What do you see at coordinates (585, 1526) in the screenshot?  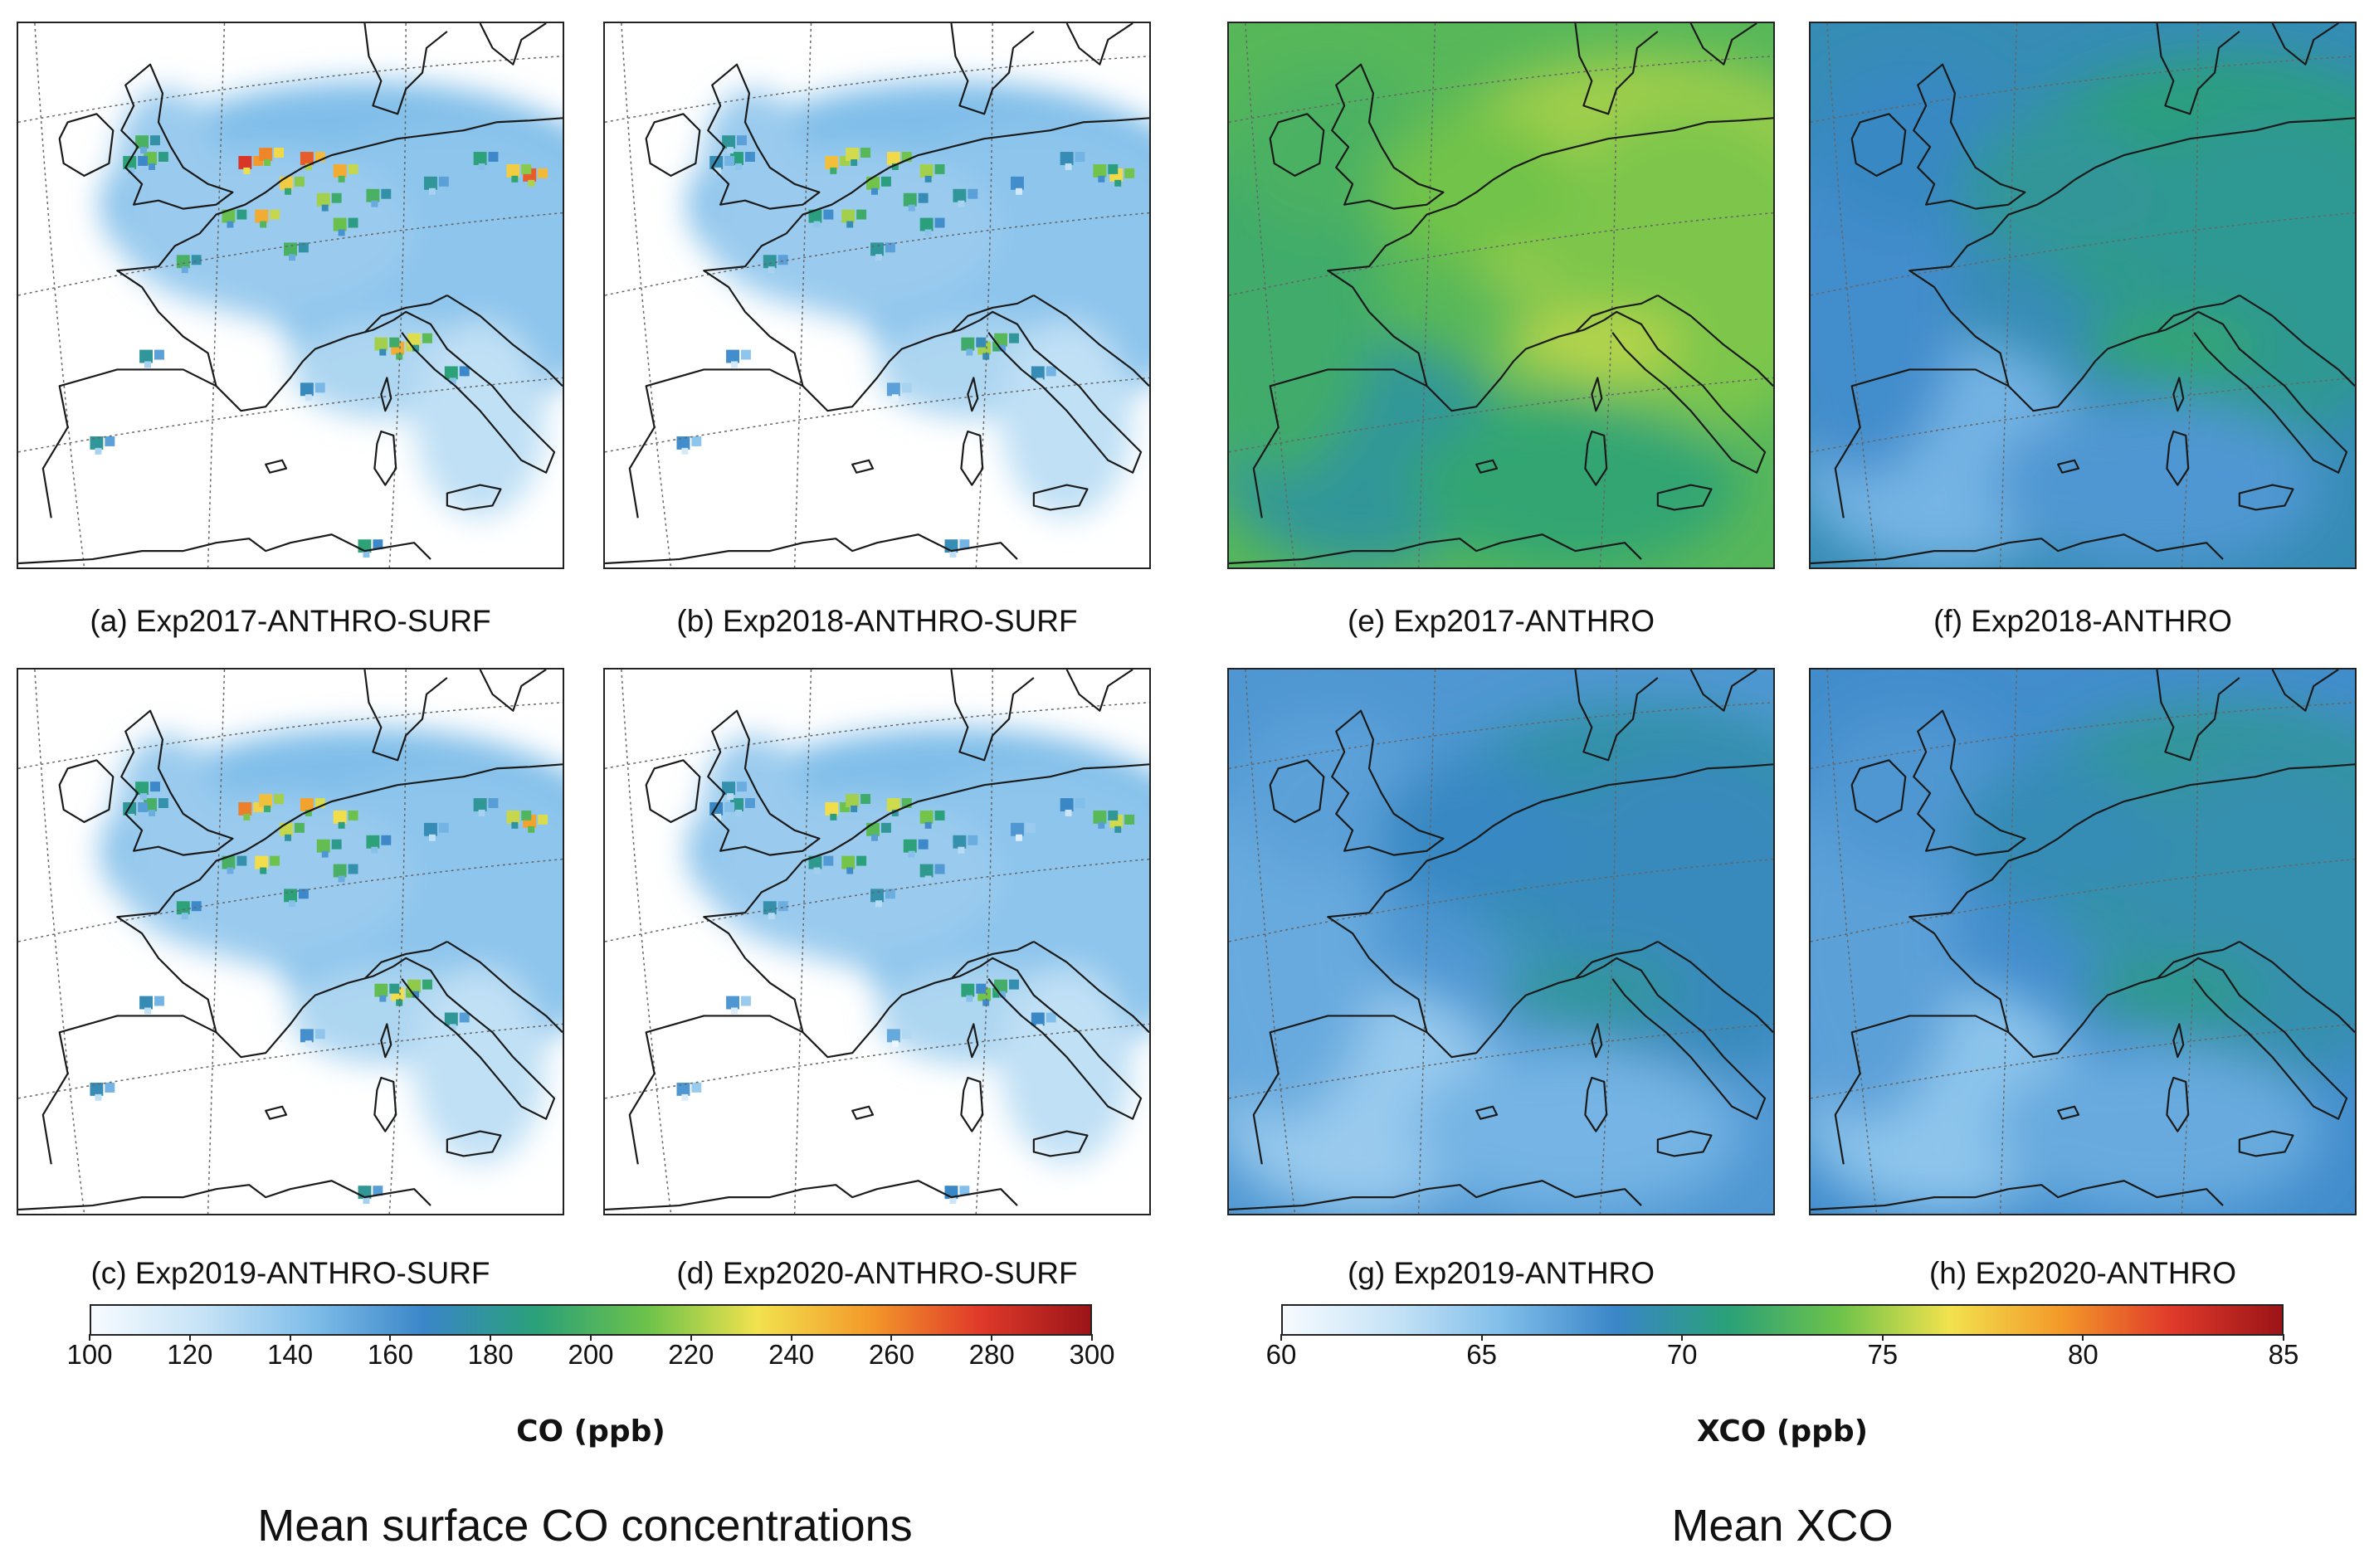 I see `section-title-surface-co: Mean surface CO concentrations` at bounding box center [585, 1526].